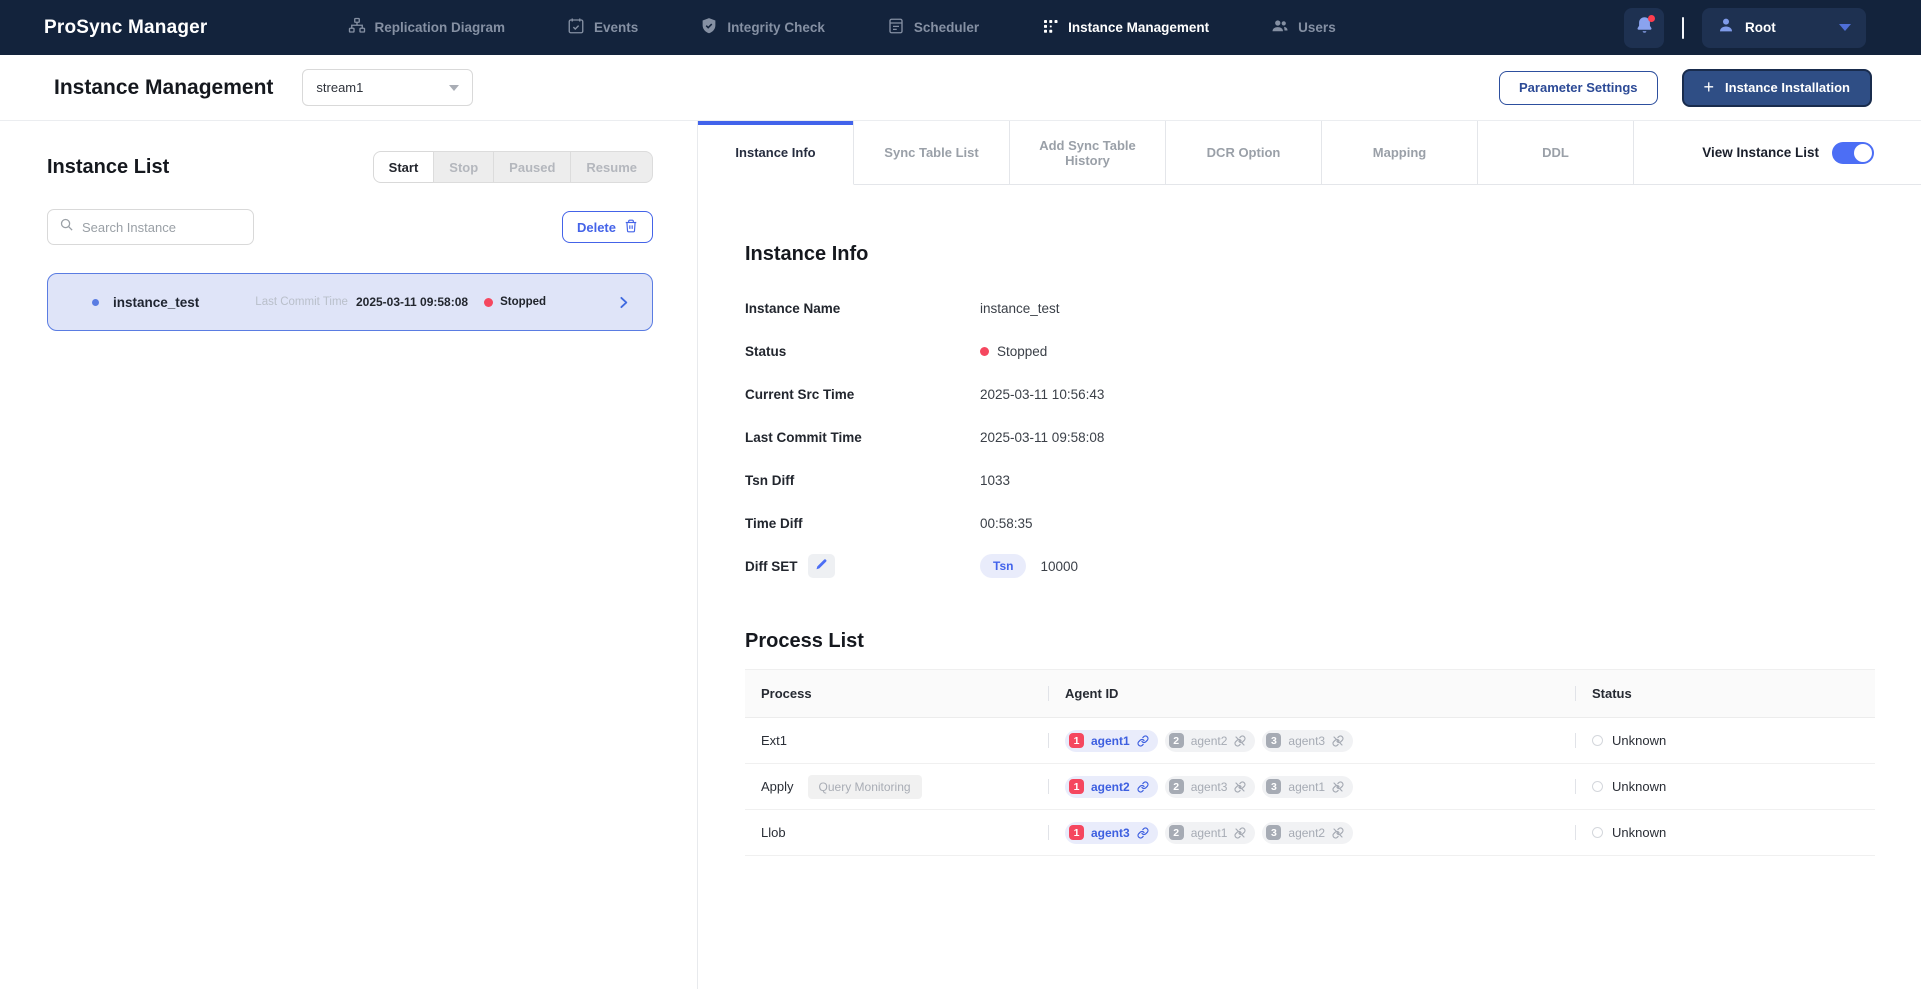  I want to click on resume-button: Resume, so click(611, 167).